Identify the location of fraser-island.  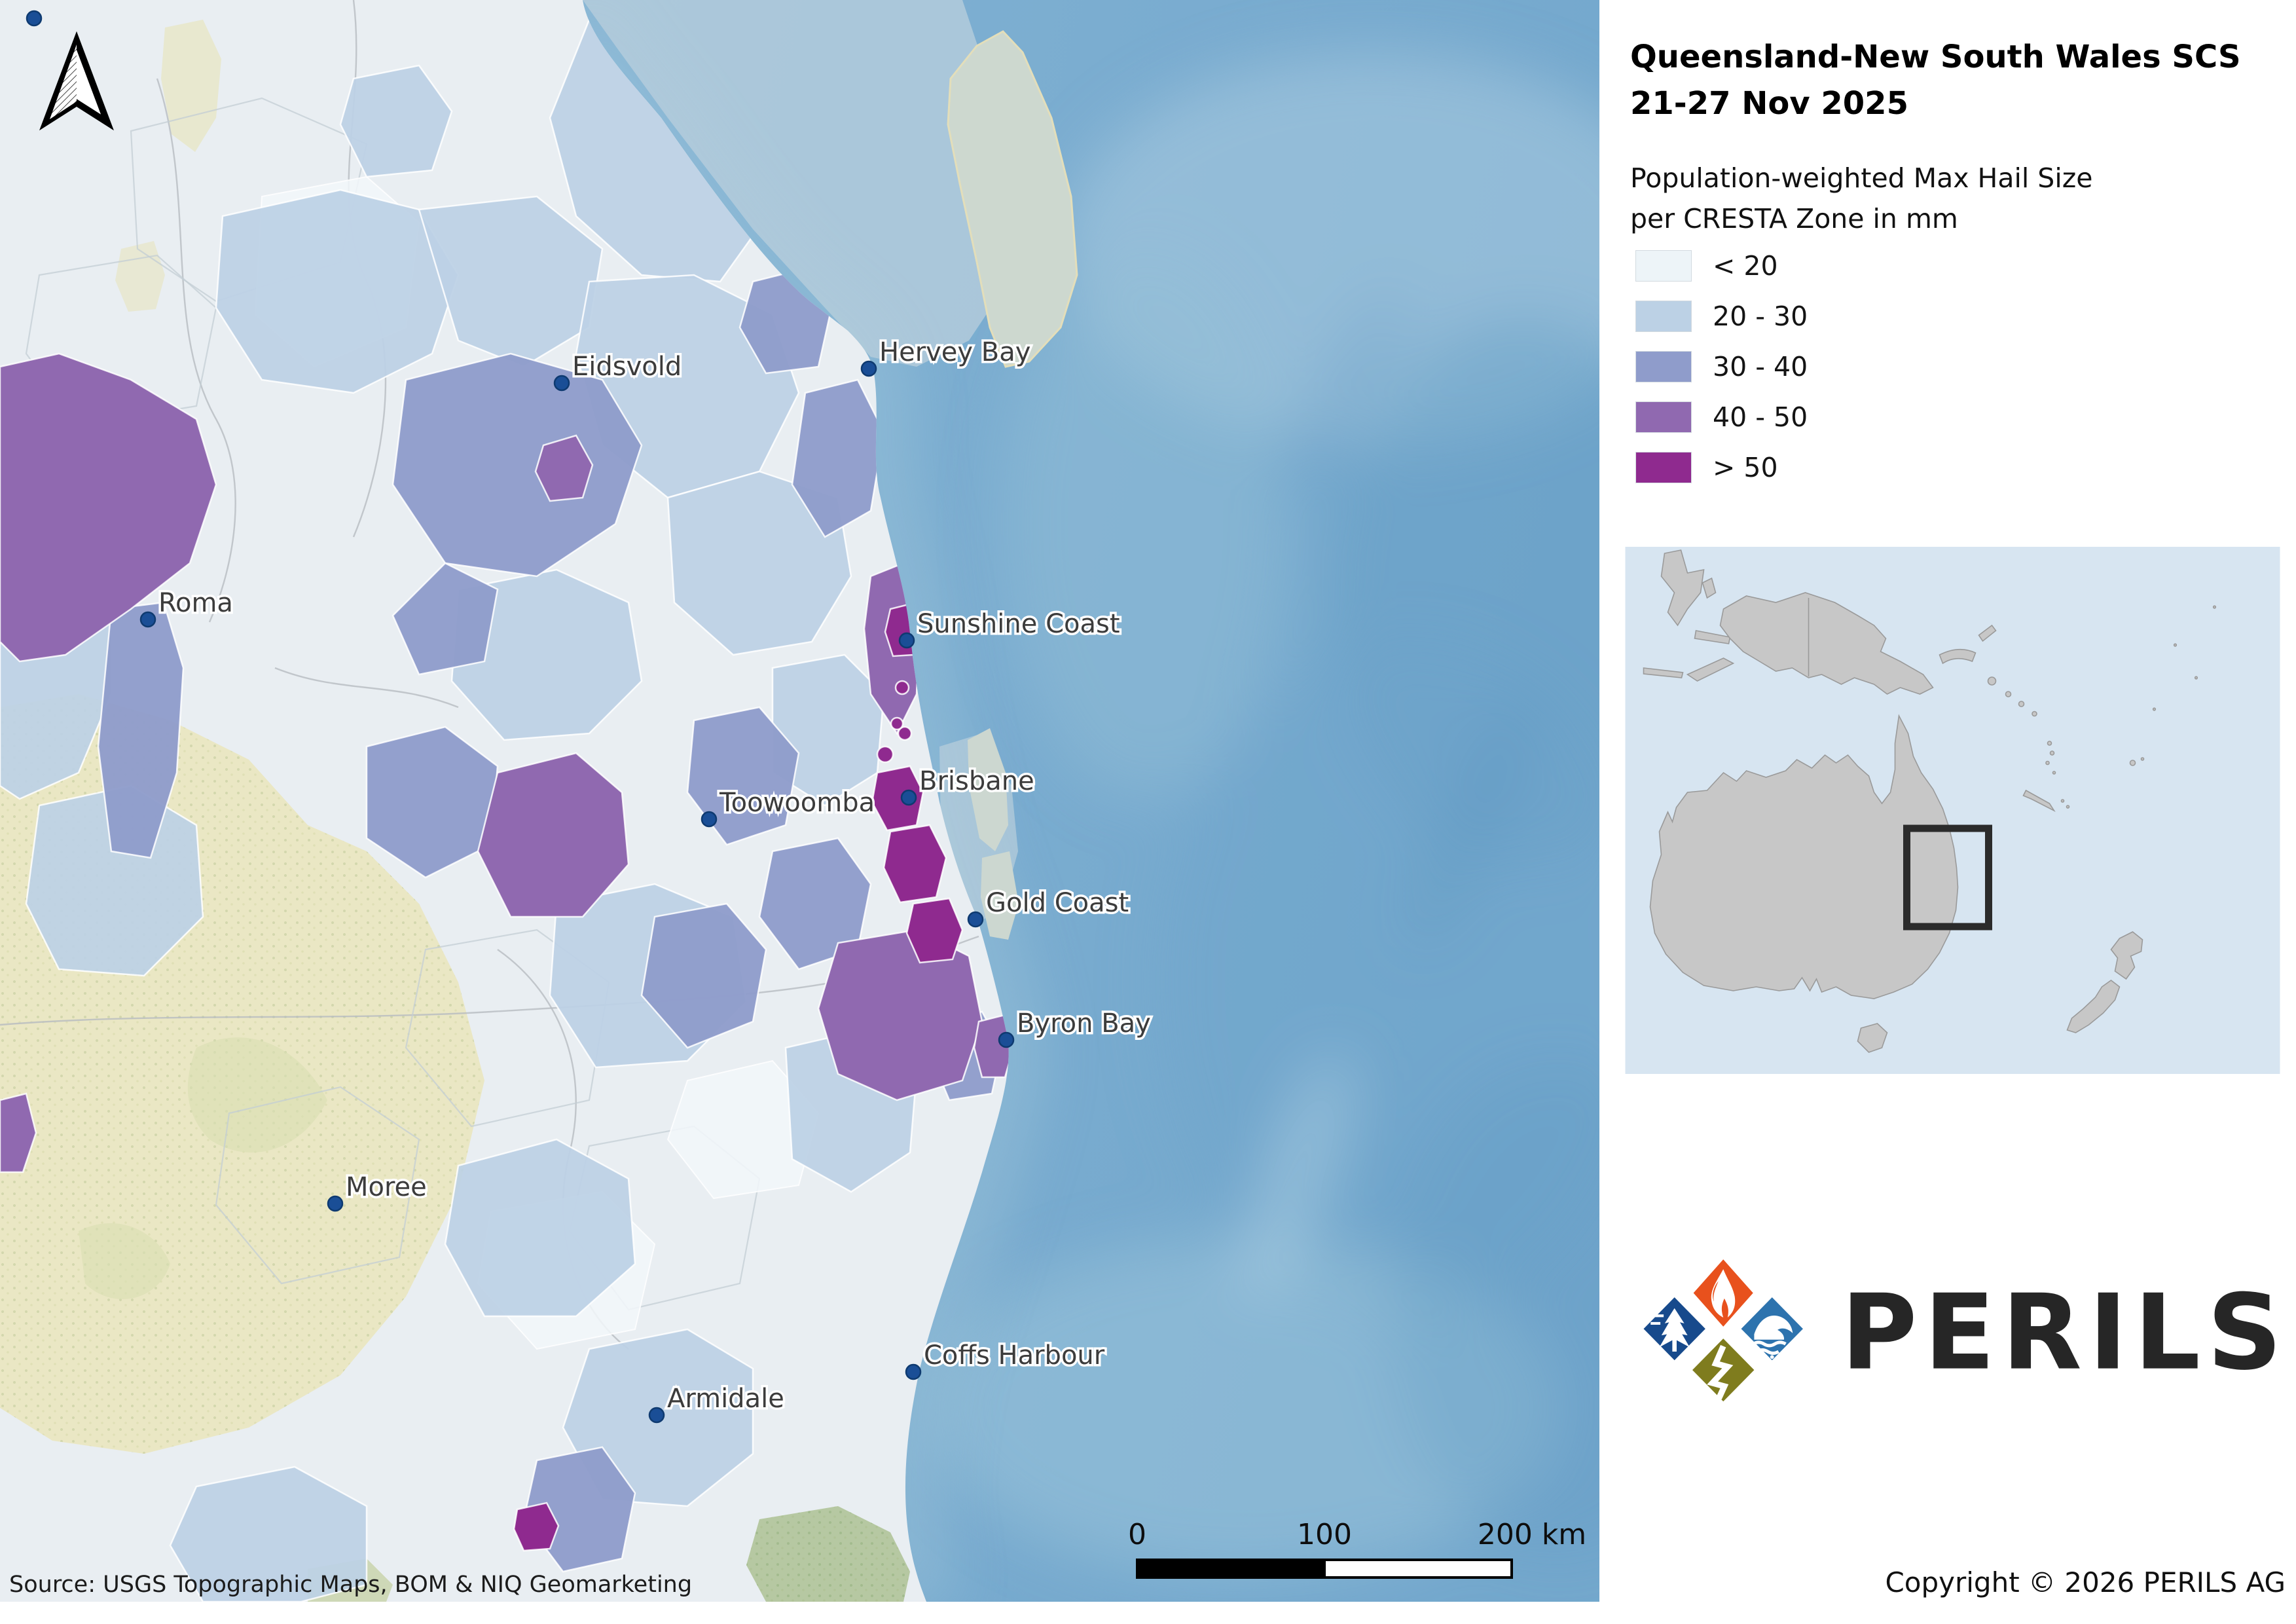
(1012, 199).